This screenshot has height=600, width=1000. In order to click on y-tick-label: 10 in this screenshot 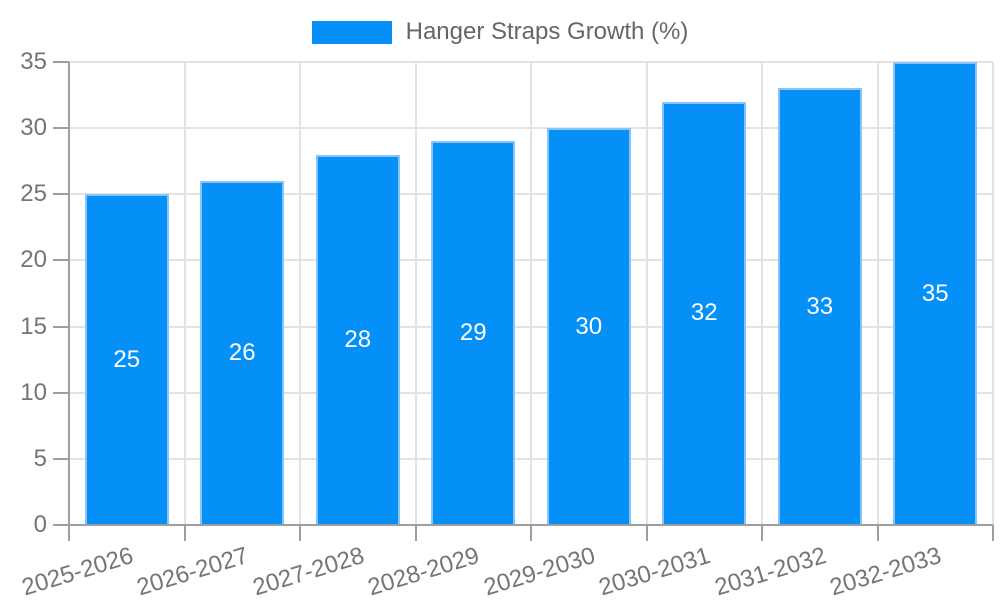, I will do `click(33, 392)`.